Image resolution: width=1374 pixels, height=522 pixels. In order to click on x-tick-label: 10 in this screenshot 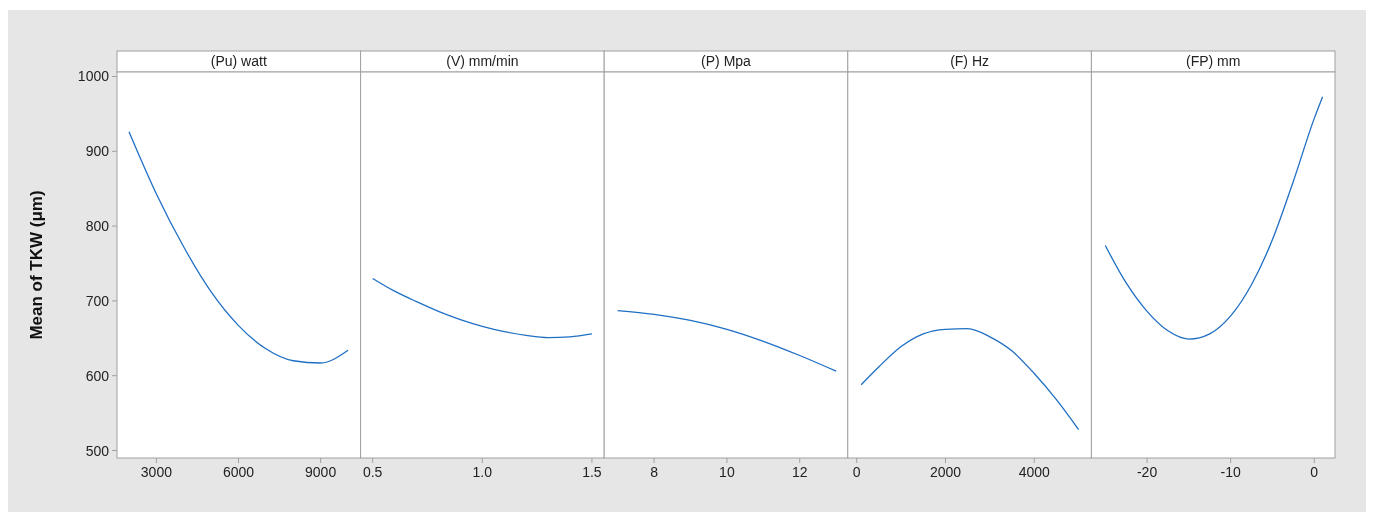, I will do `click(727, 472)`.